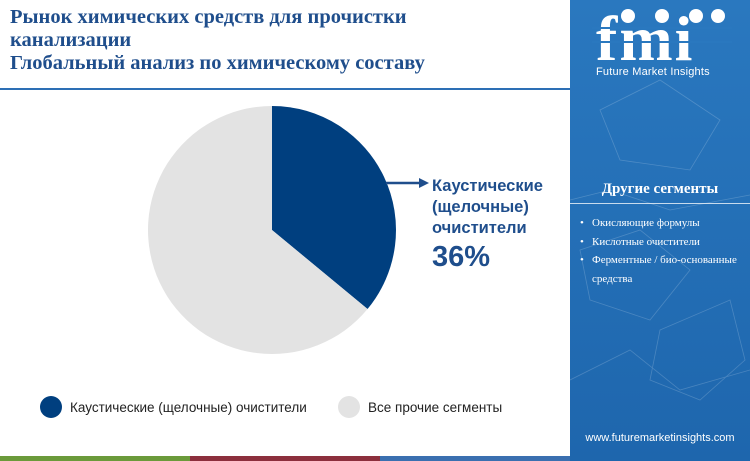 The width and height of the screenshot is (750, 461). Describe the element at coordinates (71, 40) in the screenshot. I see `title-line: канализации` at that location.